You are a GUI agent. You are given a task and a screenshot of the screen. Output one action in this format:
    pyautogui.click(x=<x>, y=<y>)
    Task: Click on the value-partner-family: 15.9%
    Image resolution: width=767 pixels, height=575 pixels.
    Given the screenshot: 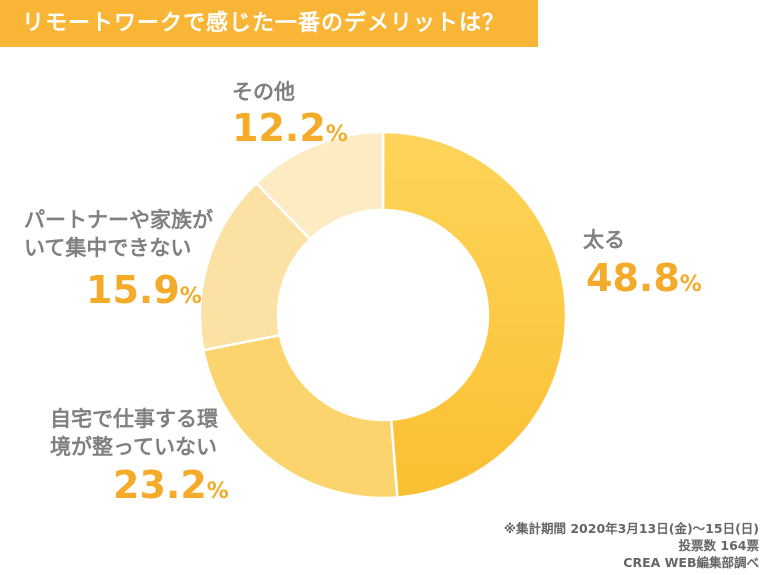 What is the action you would take?
    pyautogui.click(x=144, y=290)
    